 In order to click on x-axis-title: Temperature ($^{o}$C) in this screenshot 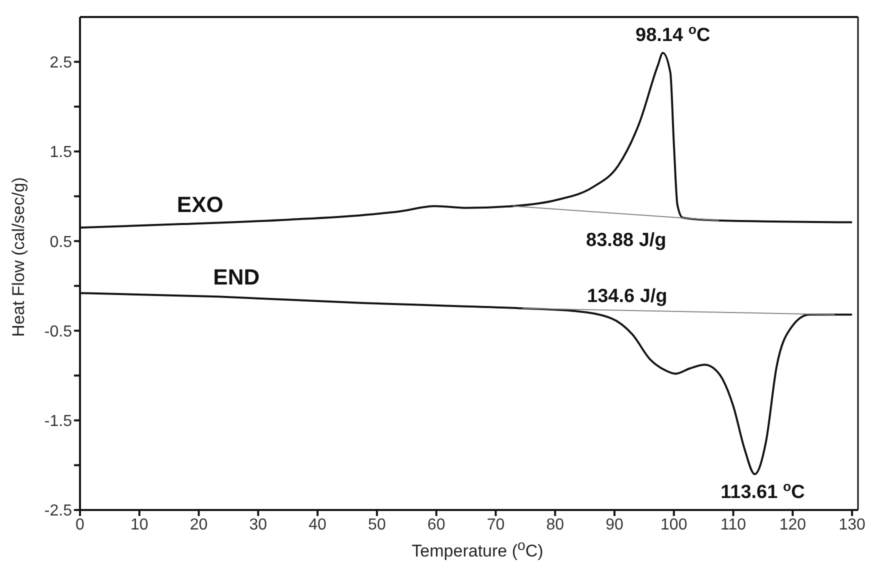, I will do `click(477, 550)`.